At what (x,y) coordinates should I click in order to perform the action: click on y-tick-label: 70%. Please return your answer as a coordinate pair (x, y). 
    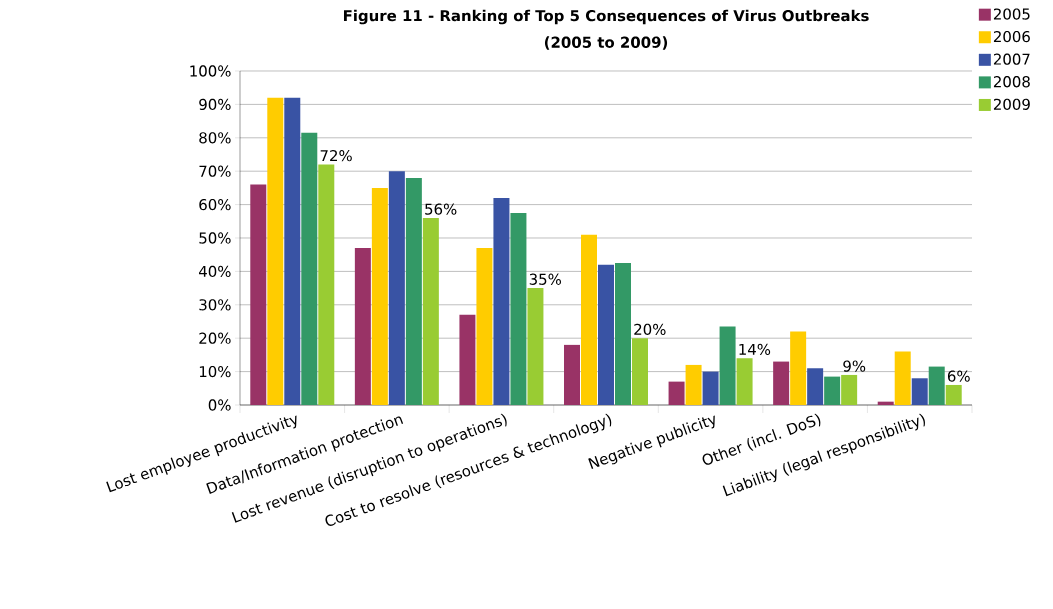
    Looking at the image, I should click on (215, 171).